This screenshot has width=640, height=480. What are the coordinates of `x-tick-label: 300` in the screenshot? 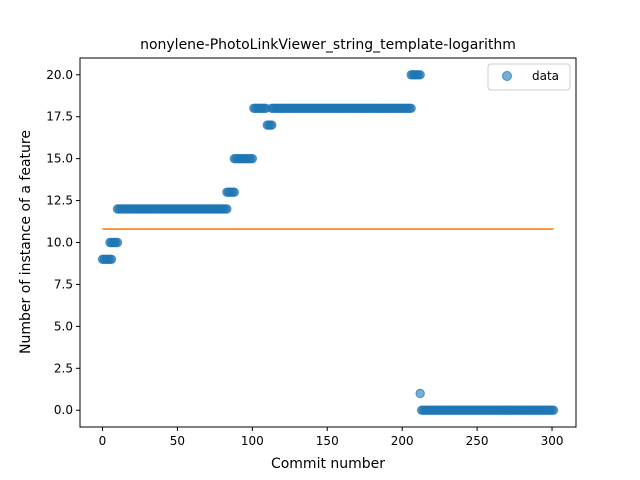 It's located at (552, 441).